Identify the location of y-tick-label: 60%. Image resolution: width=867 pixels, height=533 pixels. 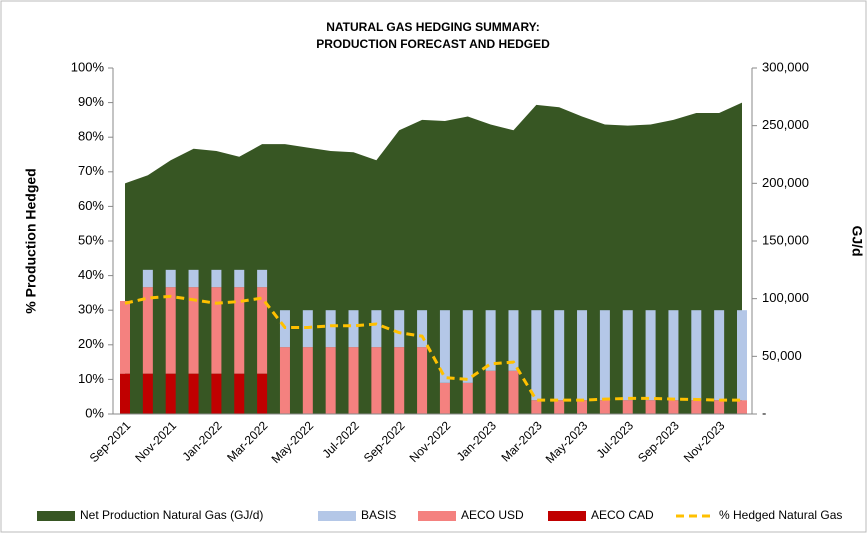
(91, 205).